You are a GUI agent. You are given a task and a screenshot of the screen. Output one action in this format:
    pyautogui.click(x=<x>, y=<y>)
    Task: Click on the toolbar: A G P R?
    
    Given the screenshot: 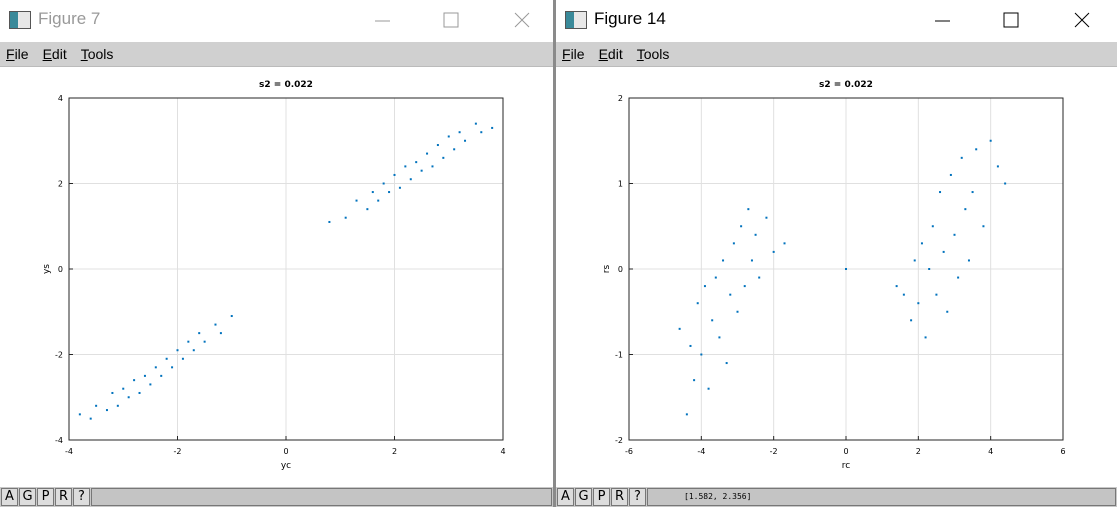 What is the action you would take?
    pyautogui.click(x=276, y=497)
    